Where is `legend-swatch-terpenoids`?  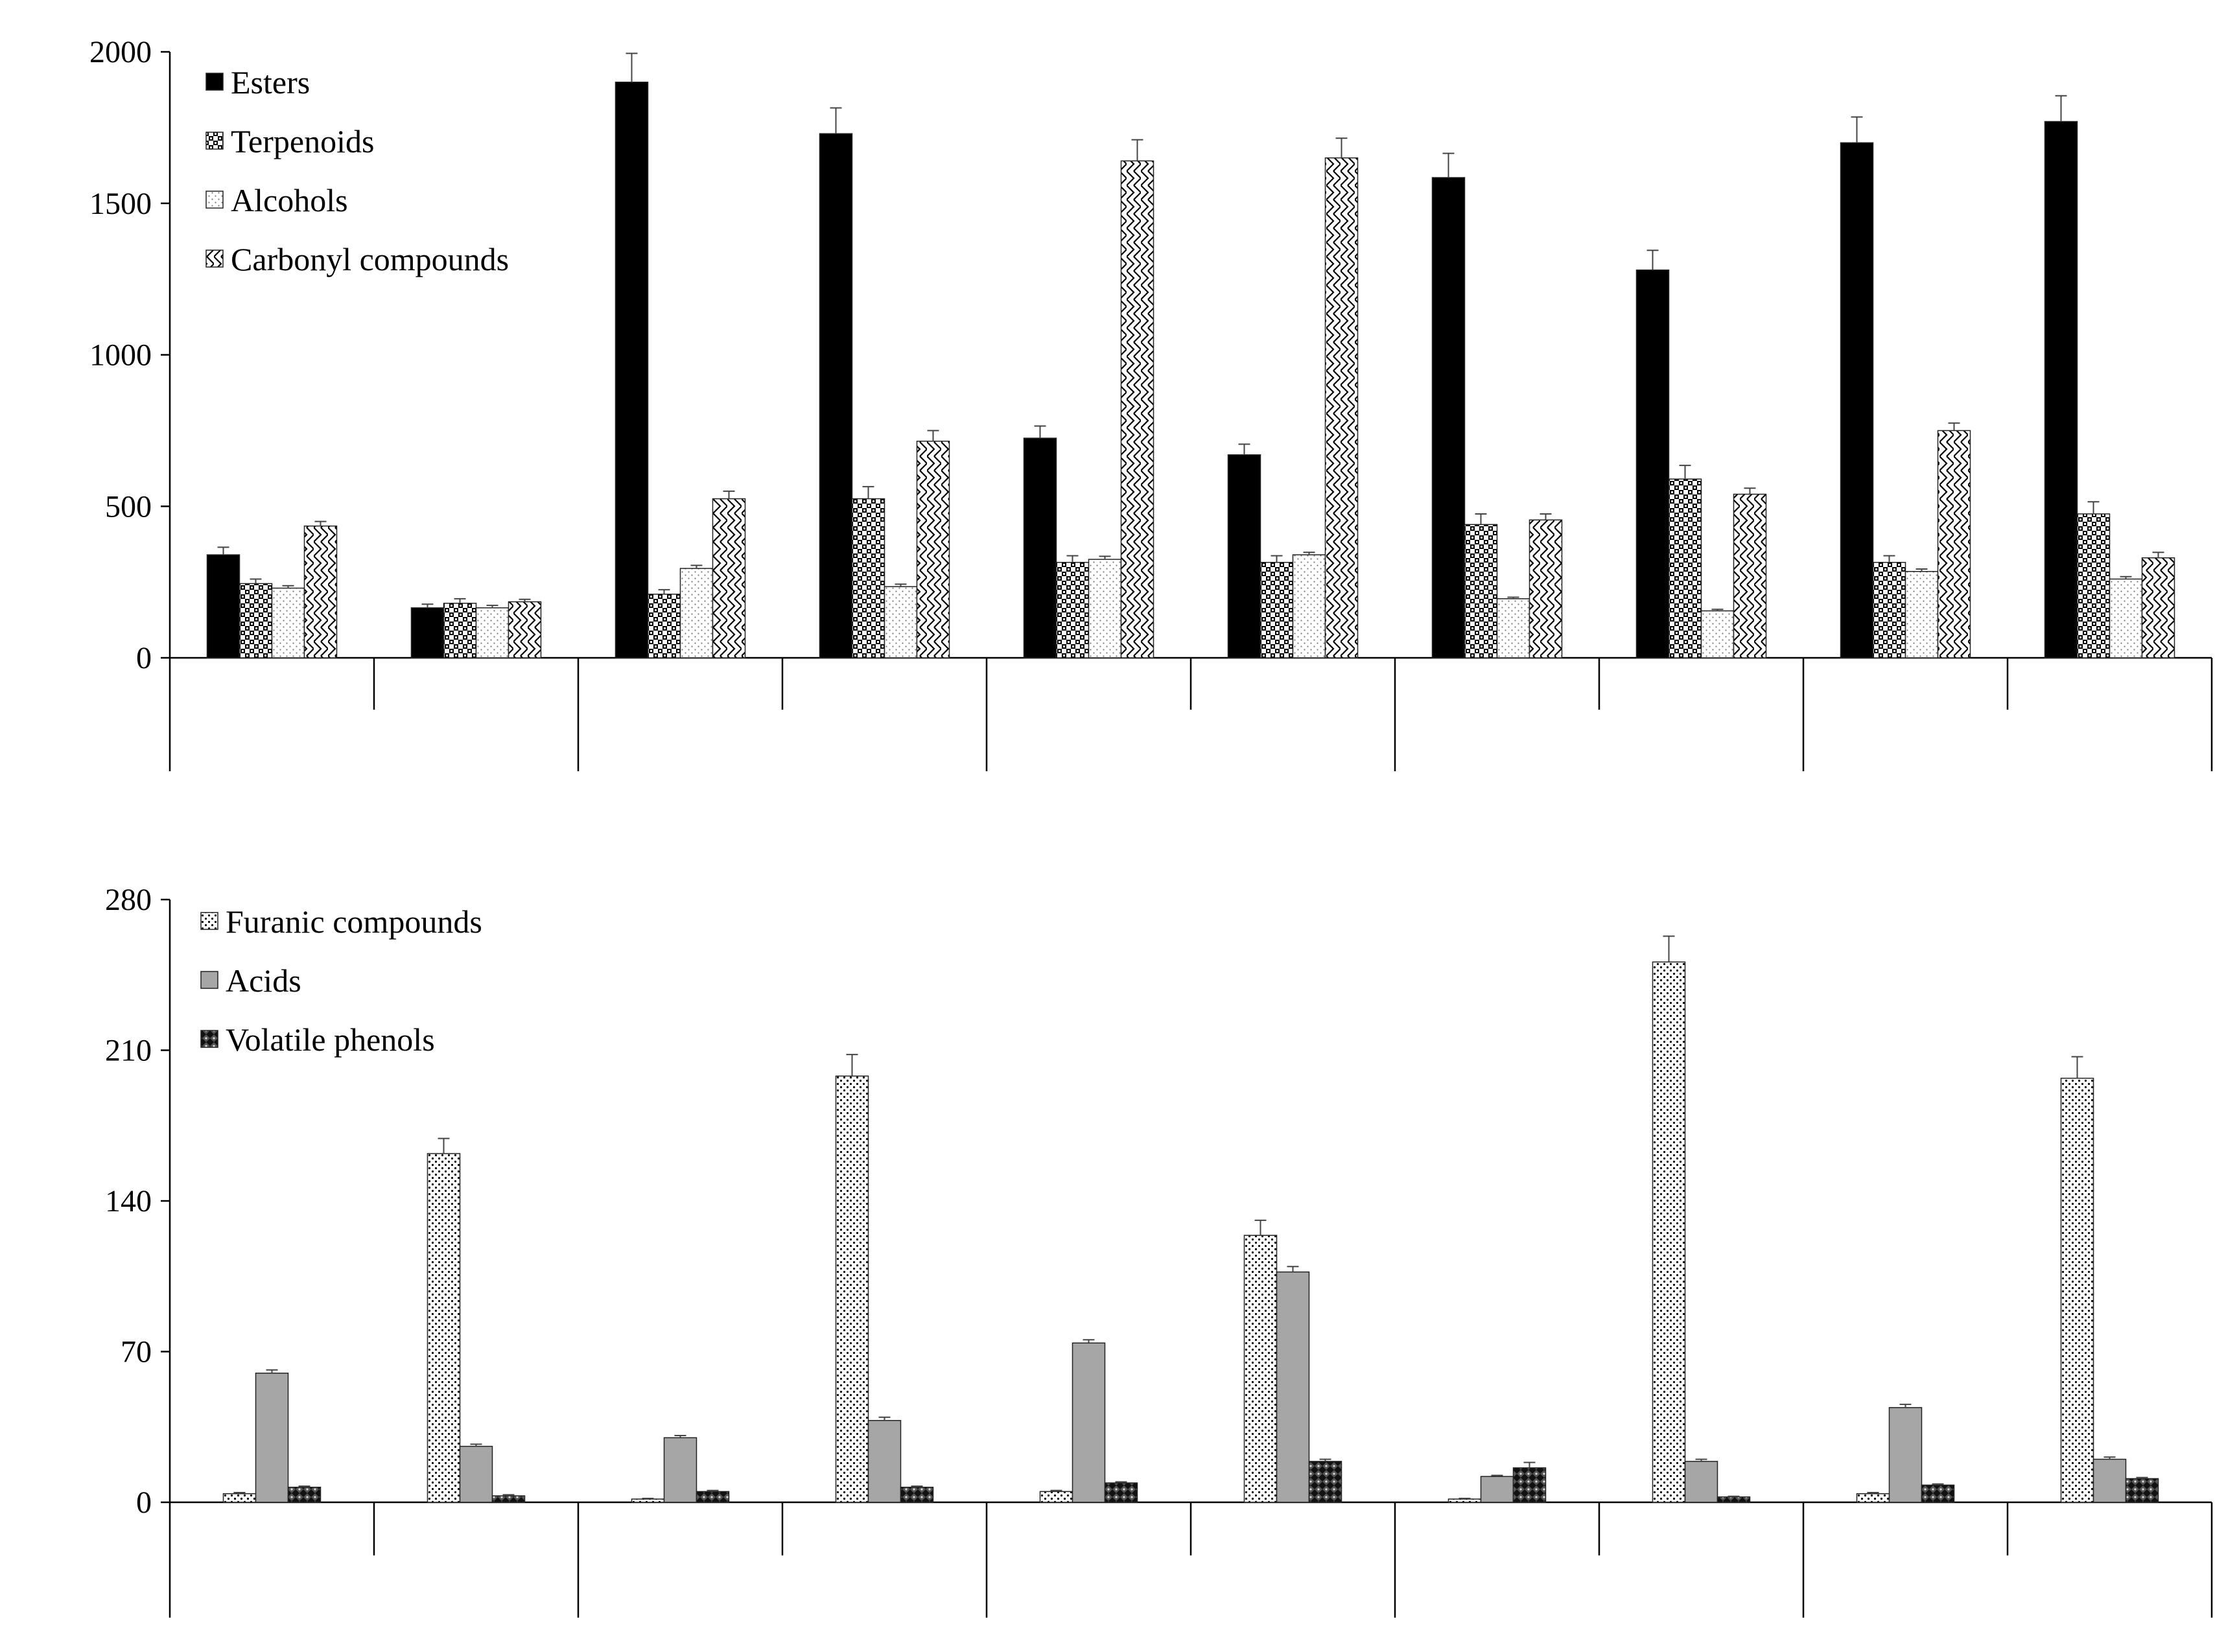
legend-swatch-terpenoids is located at coordinates (214, 141).